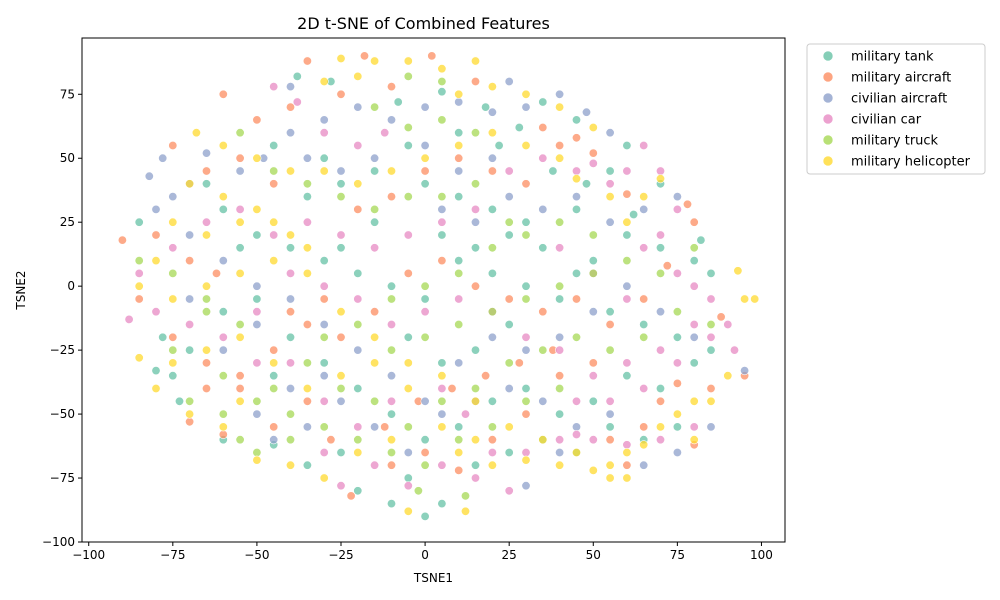  Describe the element at coordinates (21, 290) in the screenshot. I see `y-axis-label: TSNE2` at that location.